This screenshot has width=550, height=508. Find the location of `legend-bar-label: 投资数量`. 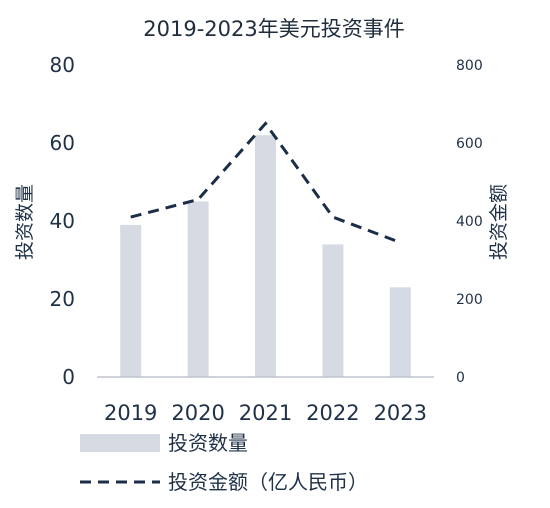

legend-bar-label: 投资数量 is located at coordinates (208, 443).